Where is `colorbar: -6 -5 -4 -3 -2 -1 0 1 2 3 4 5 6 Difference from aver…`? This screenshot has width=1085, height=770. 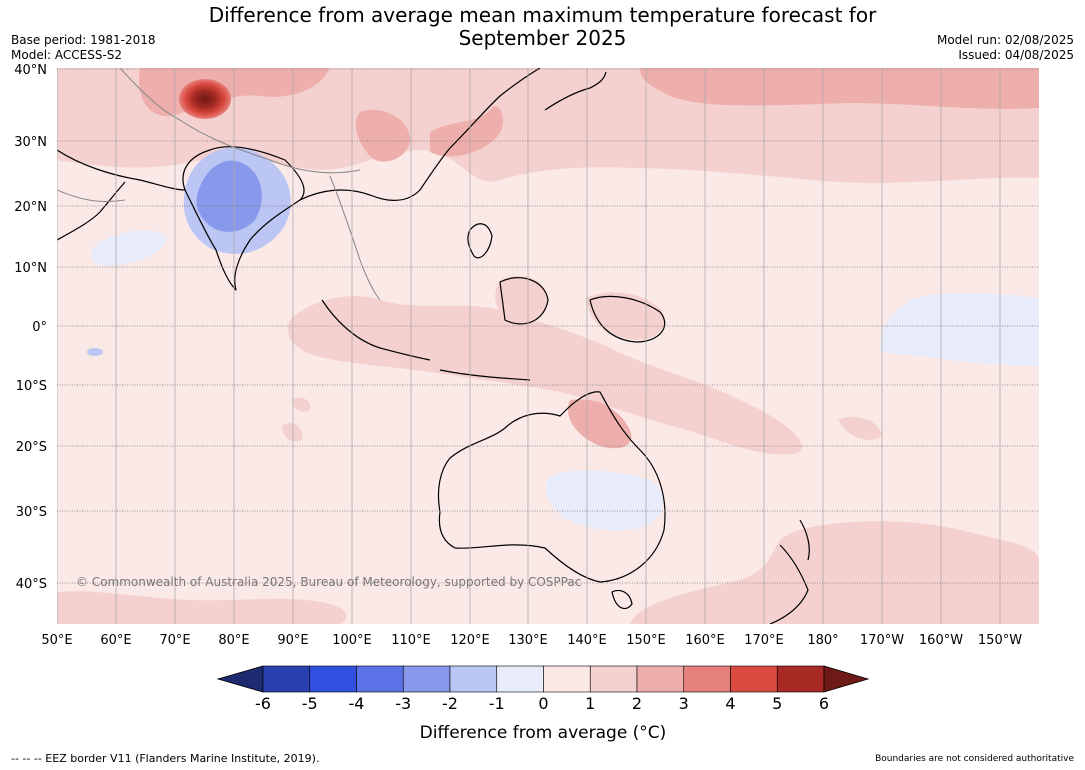
colorbar: -6 -5 -4 -3 -2 -1 0 1 2 3 4 5 6 Difference from aver… is located at coordinates (543, 704).